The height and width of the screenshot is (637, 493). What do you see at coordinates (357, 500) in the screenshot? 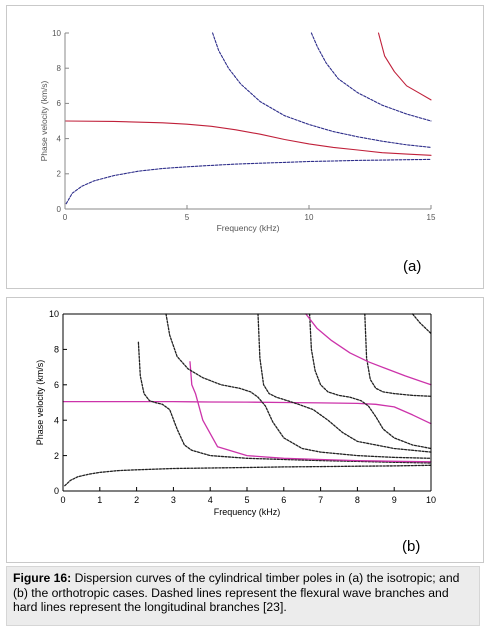
I see `x-tick-label: 8` at bounding box center [357, 500].